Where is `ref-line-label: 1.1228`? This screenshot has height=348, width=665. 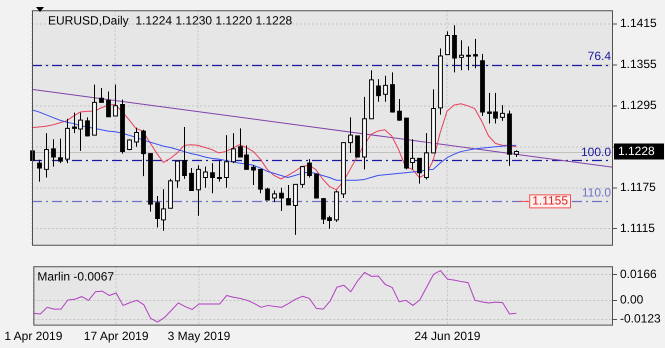 ref-line-label: 1.1228 is located at coordinates (637, 151).